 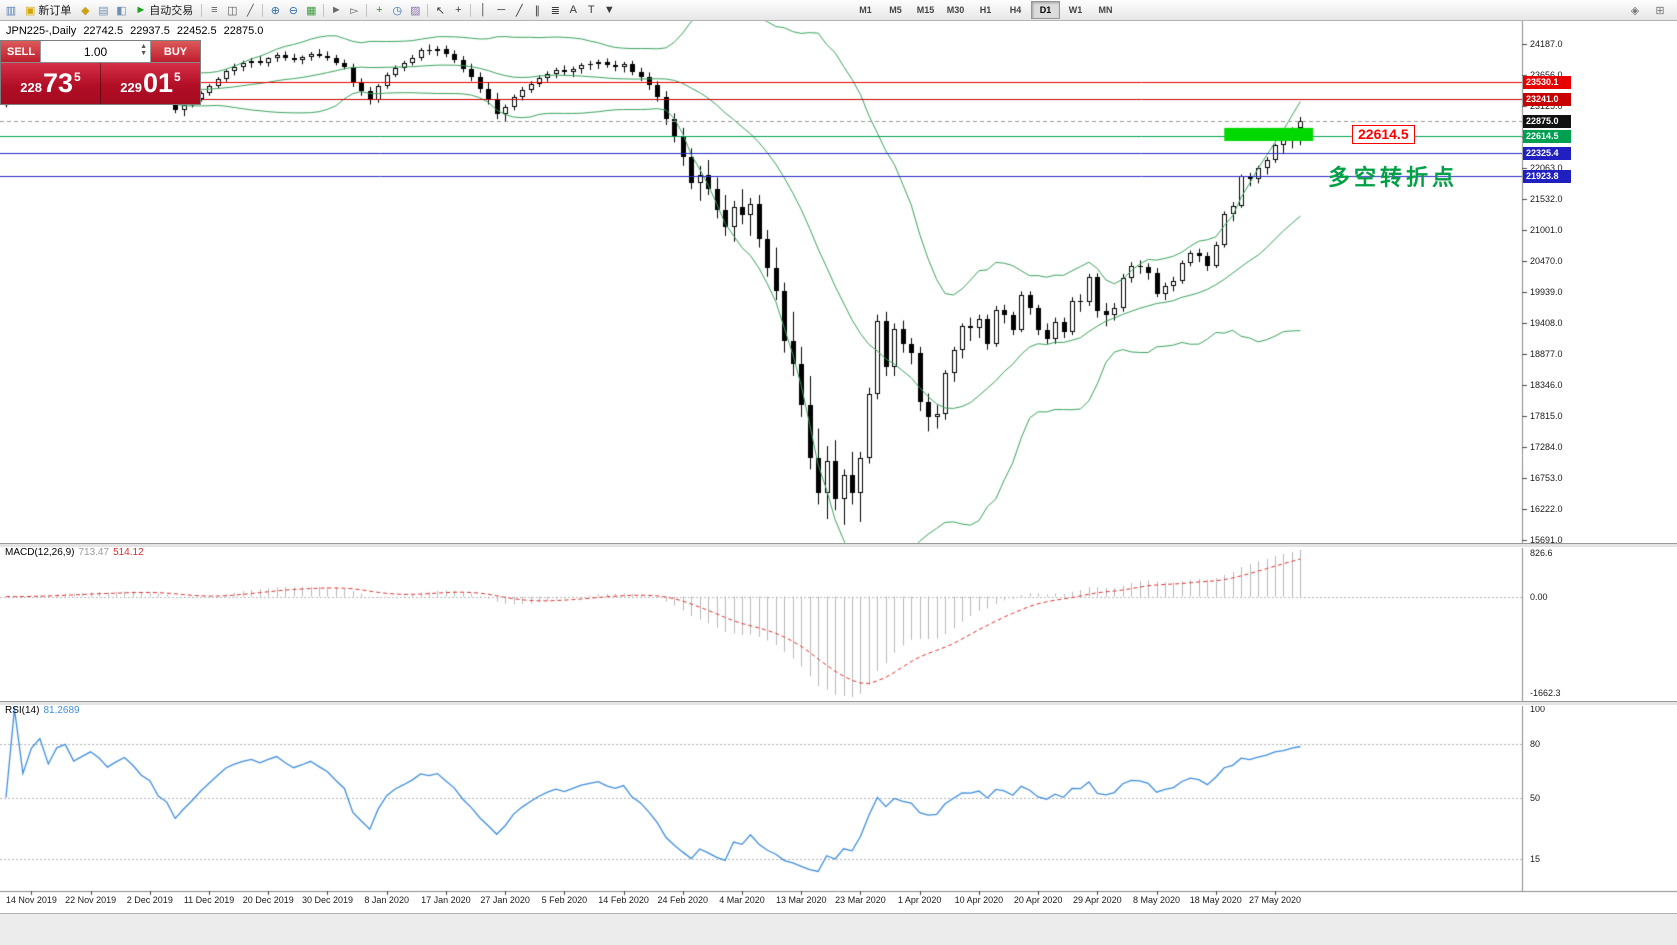 I want to click on arrows-dropdown-icon: ▼, so click(x=609, y=10).